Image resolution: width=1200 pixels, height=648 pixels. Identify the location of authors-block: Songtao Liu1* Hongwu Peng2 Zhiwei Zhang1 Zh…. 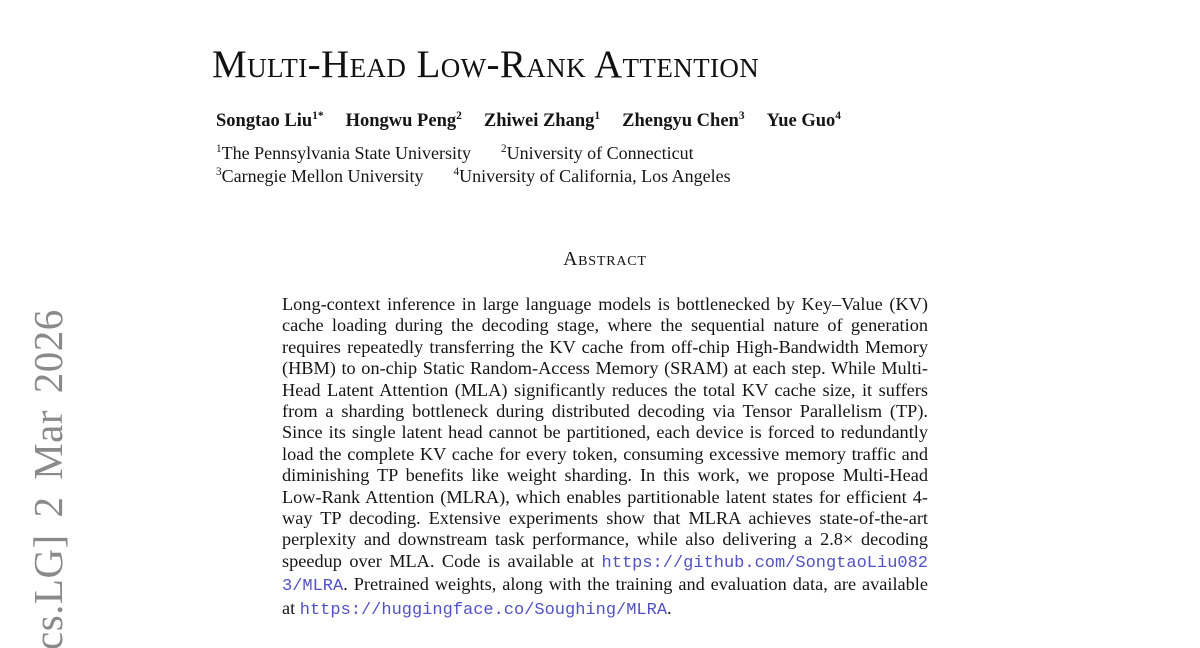
(528, 149).